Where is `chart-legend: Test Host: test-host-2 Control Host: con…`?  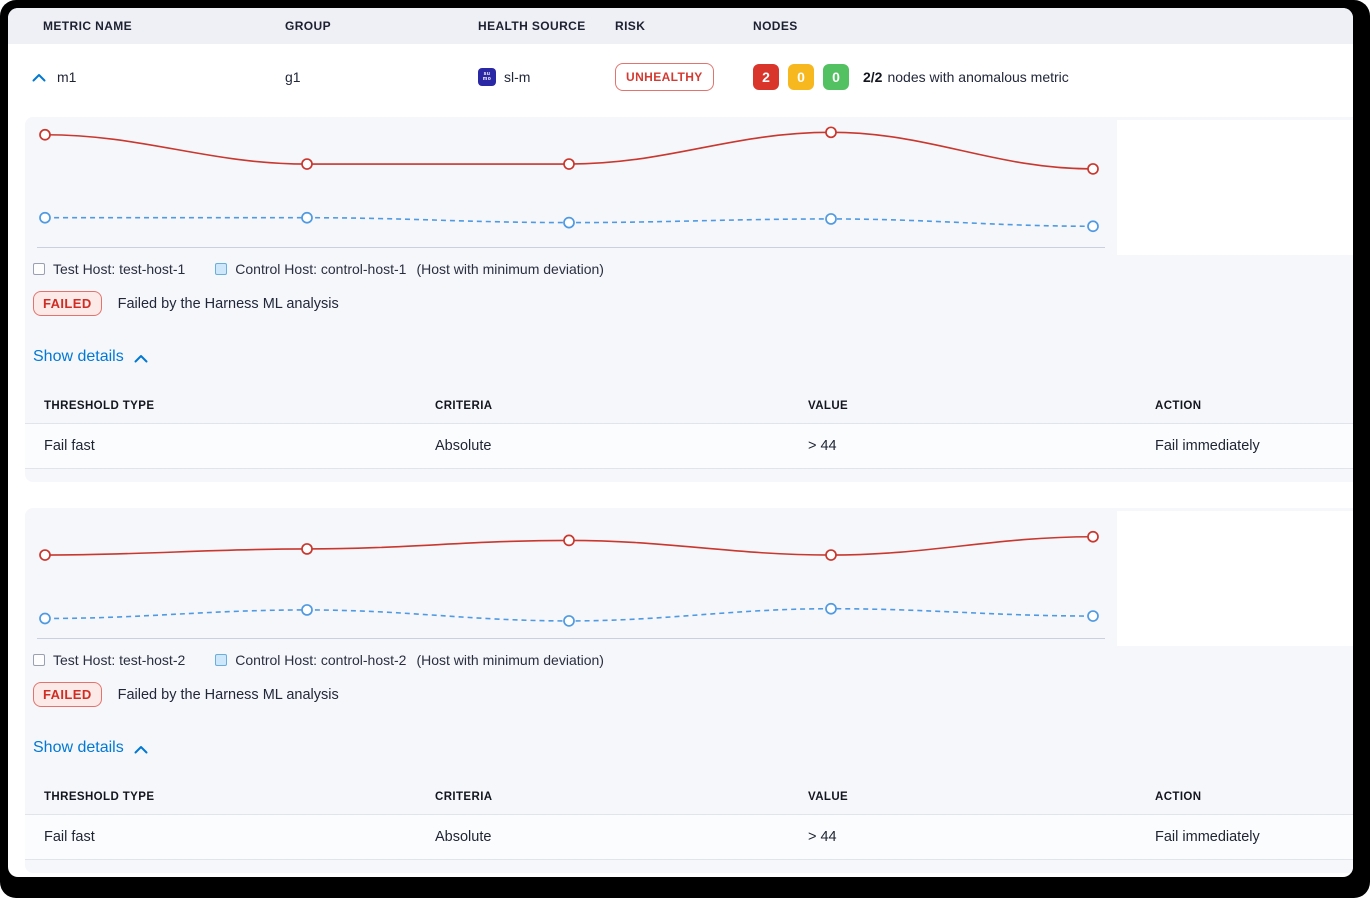
chart-legend: Test Host: test-host-2 Control Host: con… is located at coordinates (693, 660).